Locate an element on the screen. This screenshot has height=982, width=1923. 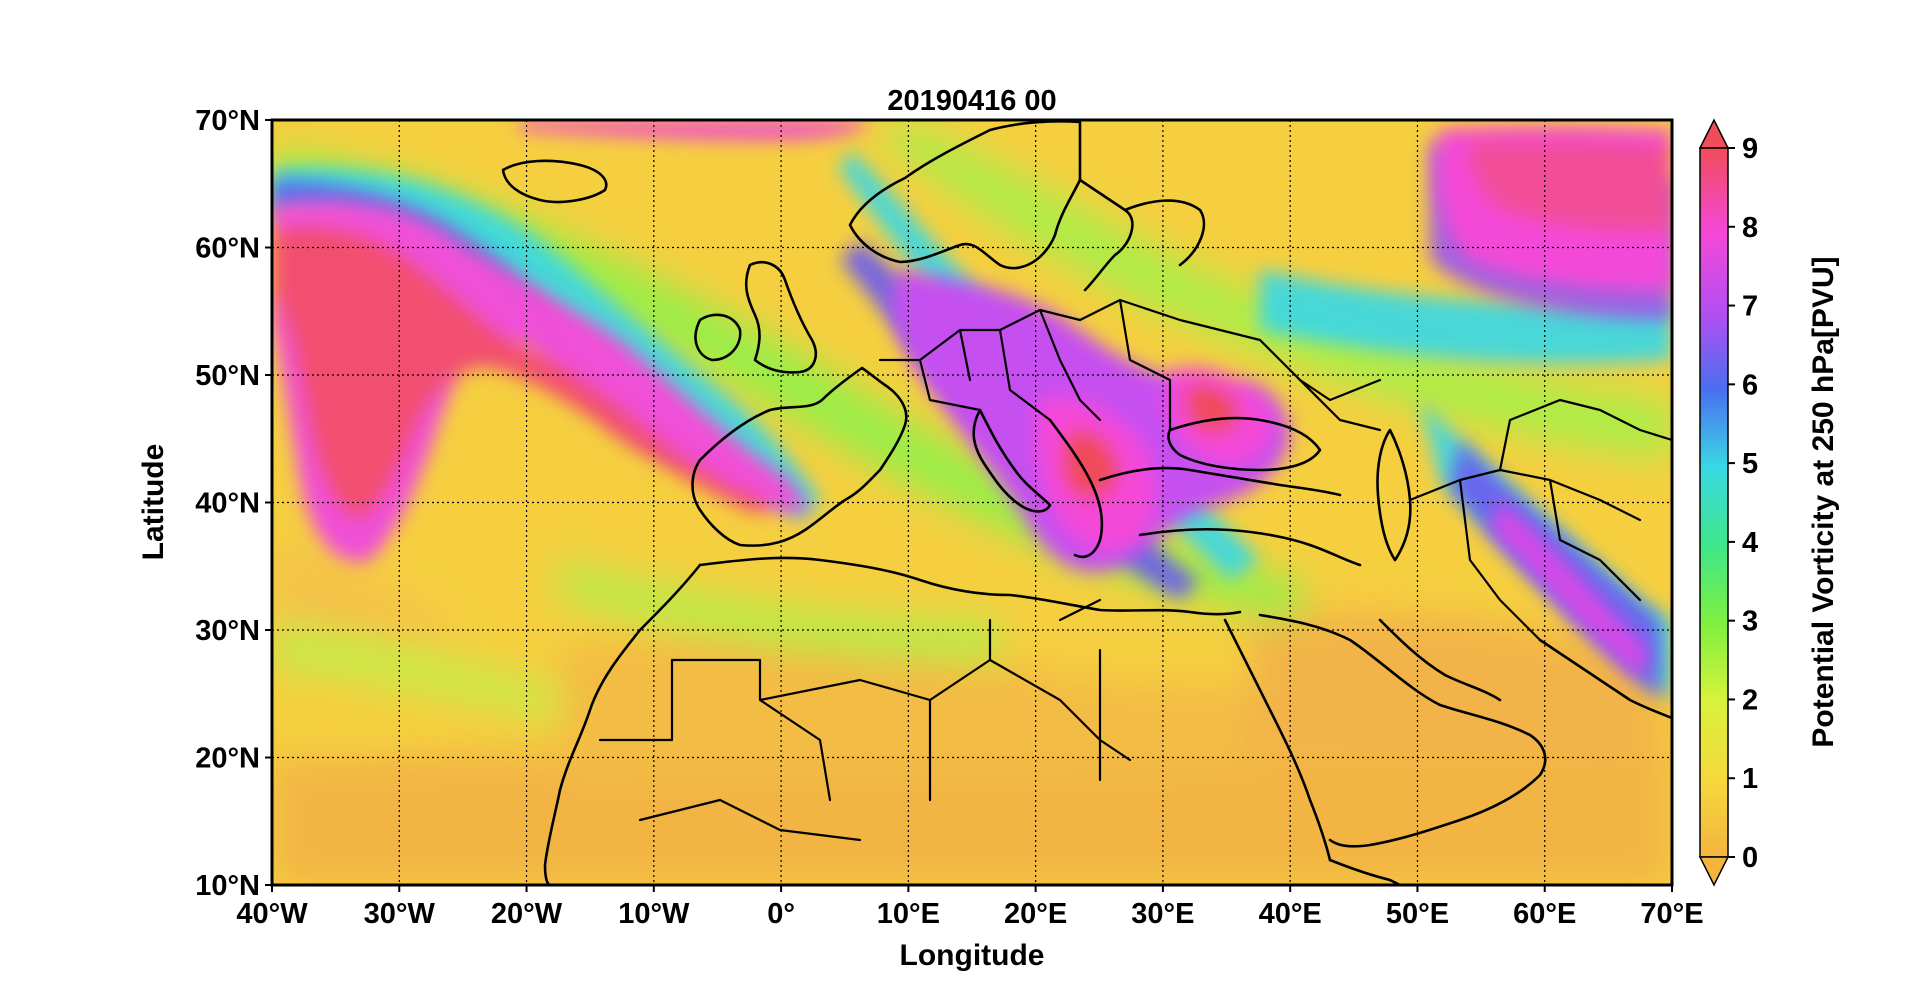
colorbar-label: Potential Vorticity at 250 hPa[PVU] is located at coordinates (1823, 501).